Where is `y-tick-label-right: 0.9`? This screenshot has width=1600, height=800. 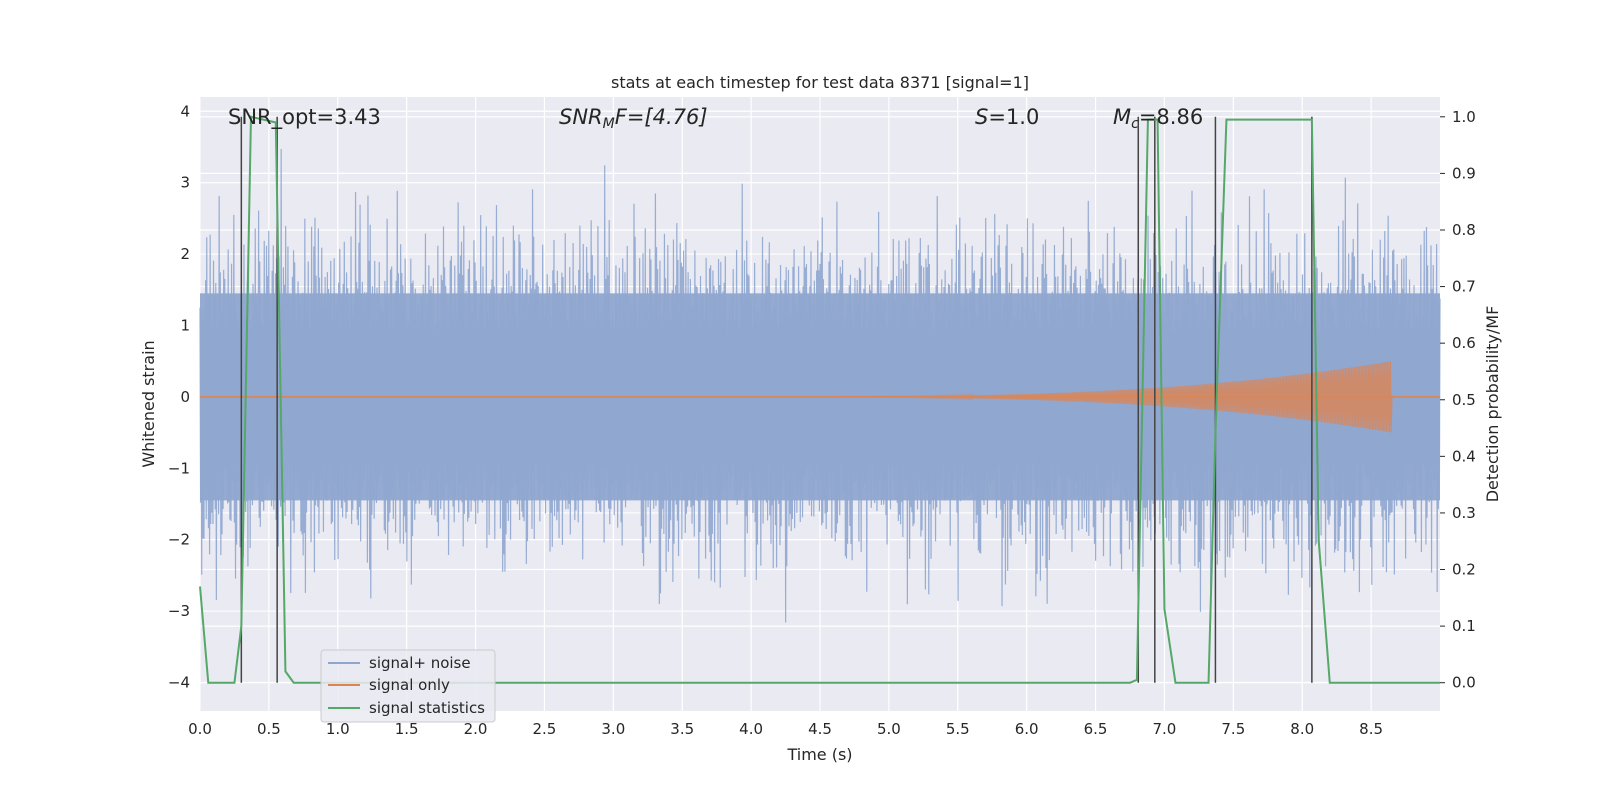 y-tick-label-right: 0.9 is located at coordinates (1464, 173).